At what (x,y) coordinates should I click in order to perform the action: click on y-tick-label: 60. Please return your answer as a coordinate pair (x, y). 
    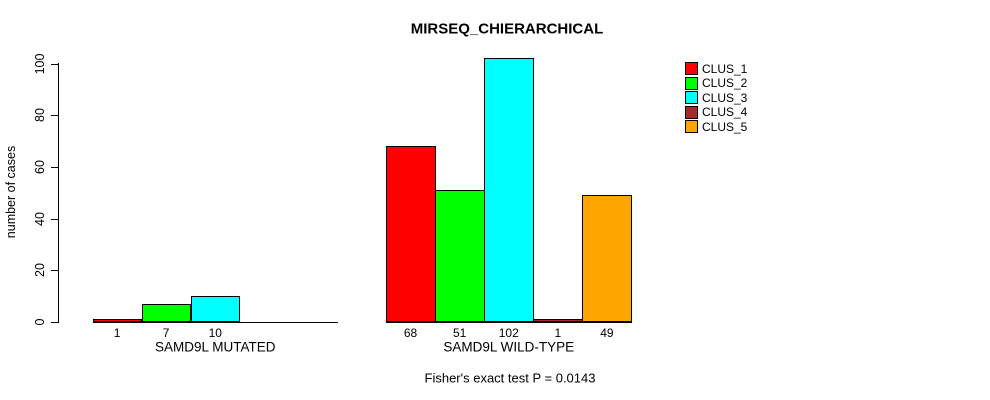
    Looking at the image, I should click on (40, 166).